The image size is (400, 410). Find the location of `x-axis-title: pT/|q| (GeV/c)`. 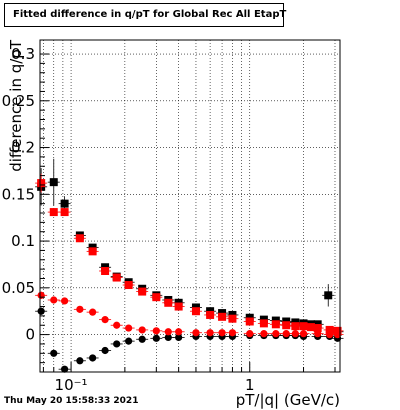

x-axis-title: pT/|q| (GeV/c) is located at coordinates (288, 400).